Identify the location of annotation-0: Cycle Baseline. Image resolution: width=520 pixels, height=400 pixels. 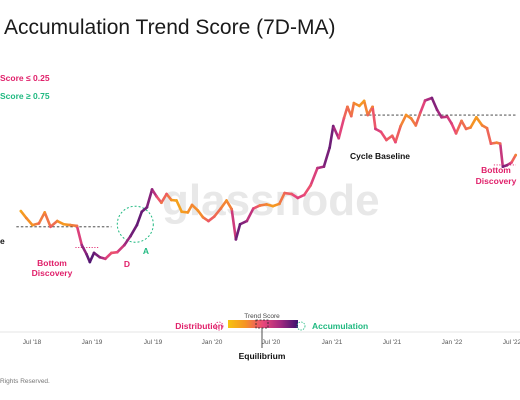
(380, 156).